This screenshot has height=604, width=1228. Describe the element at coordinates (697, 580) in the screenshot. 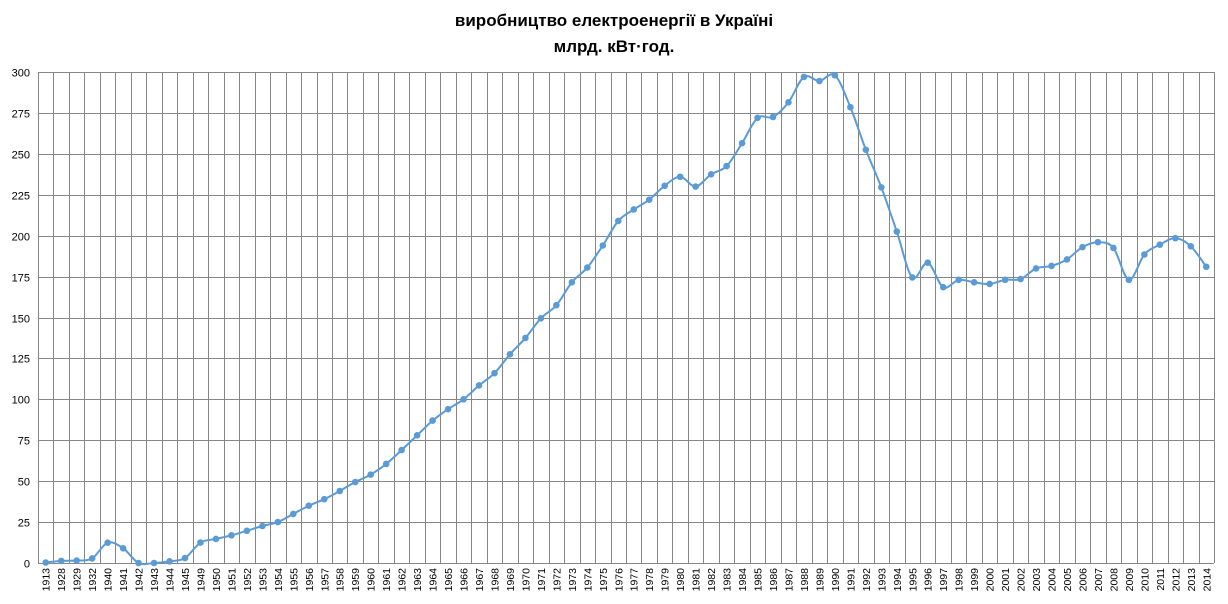

I see `x-tick-label: 1981` at that location.